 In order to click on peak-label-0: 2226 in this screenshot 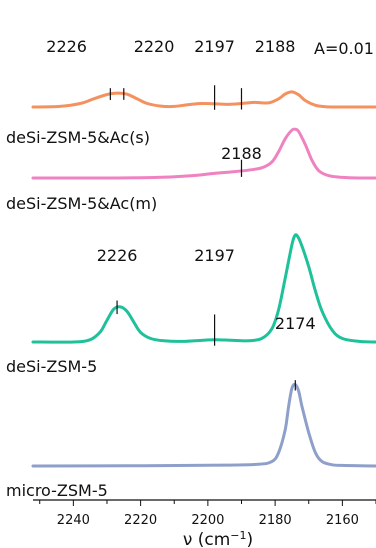, I will do `click(66, 46)`.